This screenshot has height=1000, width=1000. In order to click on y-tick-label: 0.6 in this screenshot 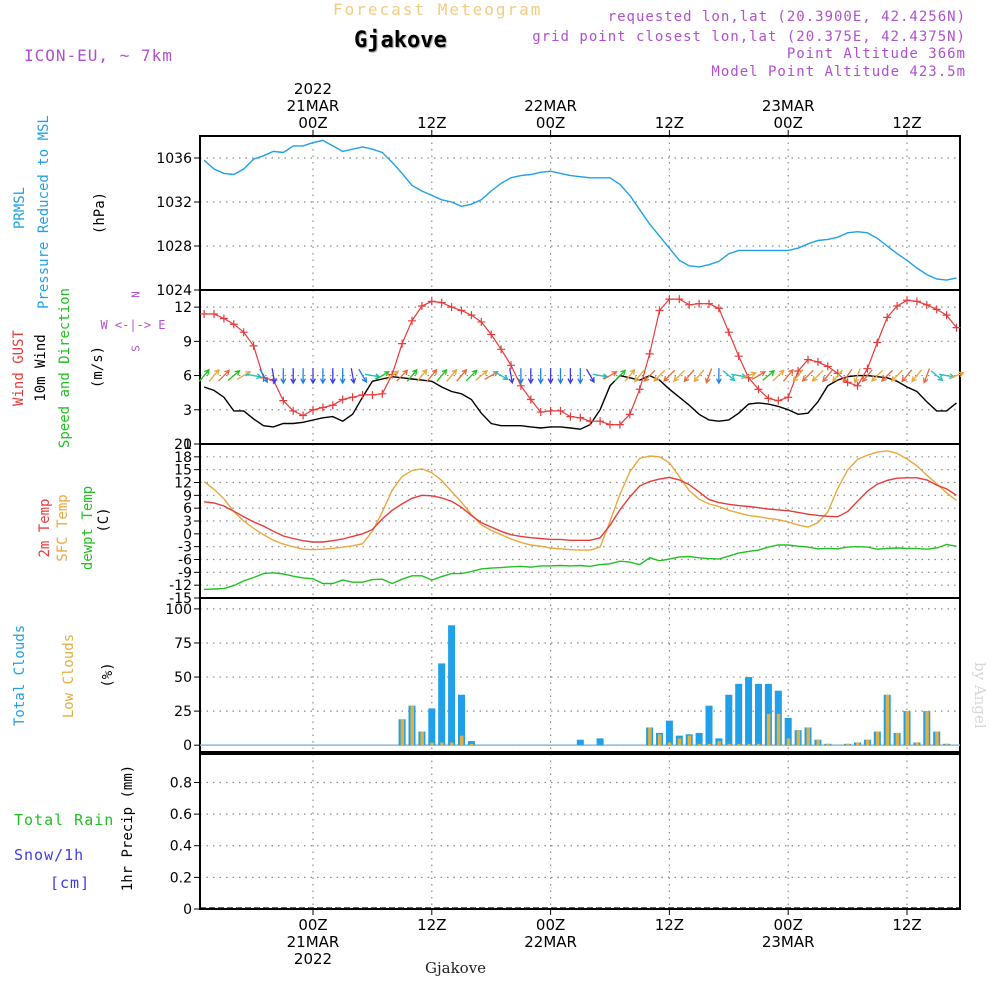, I will do `click(181, 815)`.